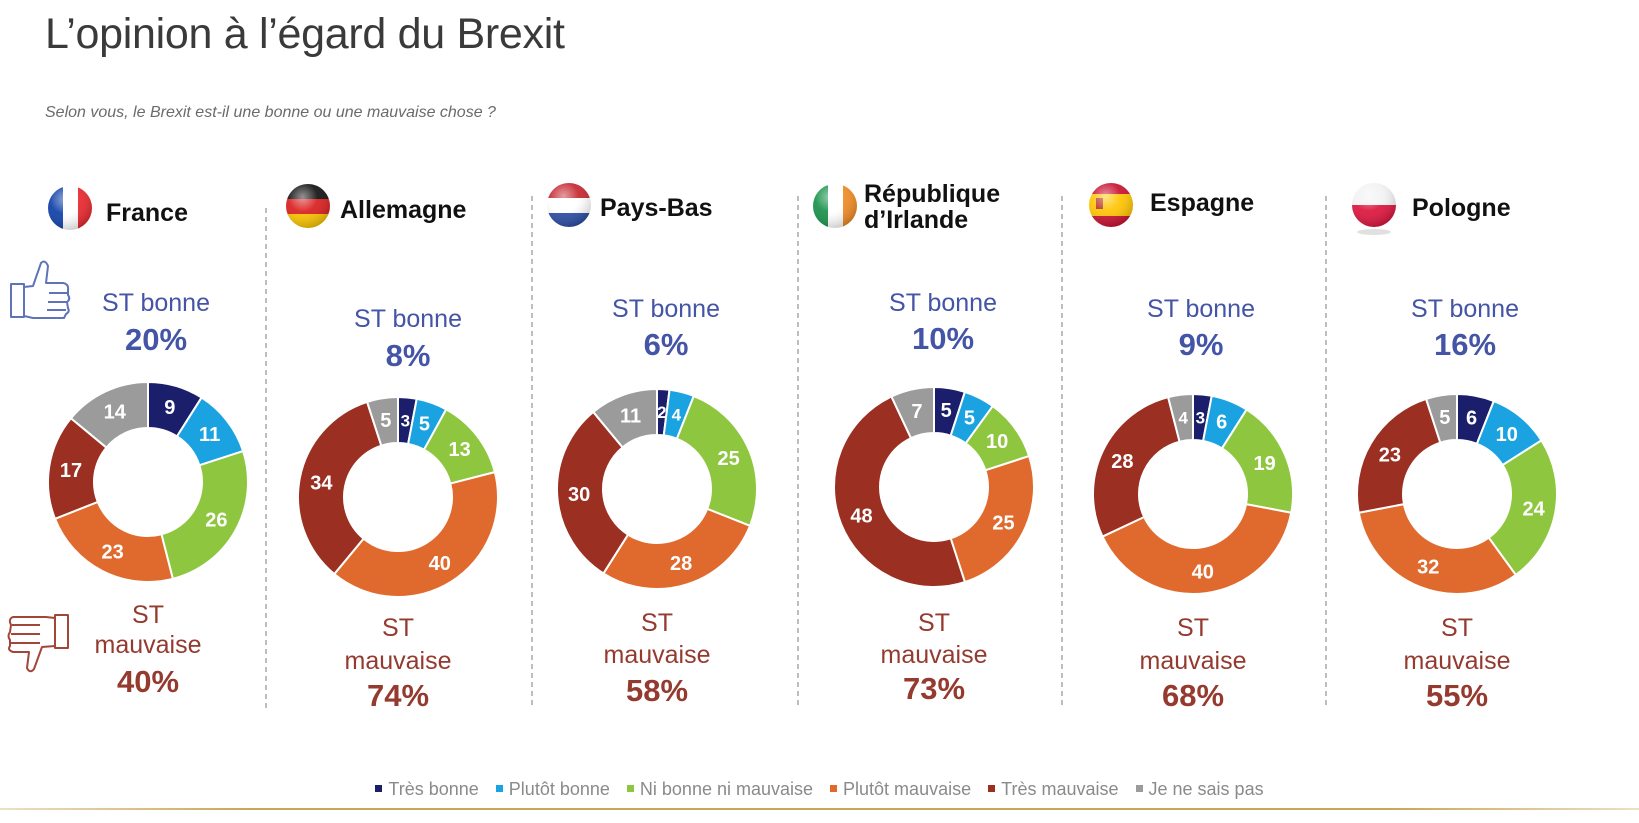 The height and width of the screenshot is (823, 1639). I want to click on donut-data-label: 11, so click(209, 435).